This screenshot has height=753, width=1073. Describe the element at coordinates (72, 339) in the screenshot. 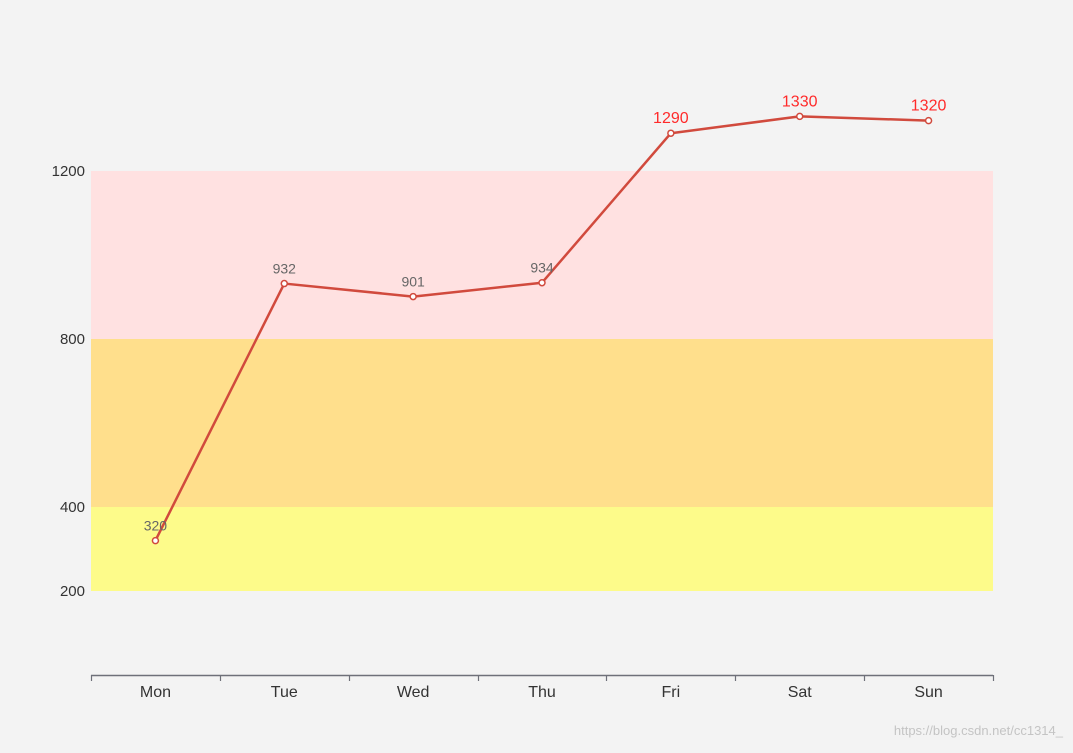

I see `y-tick-label: 800` at that location.